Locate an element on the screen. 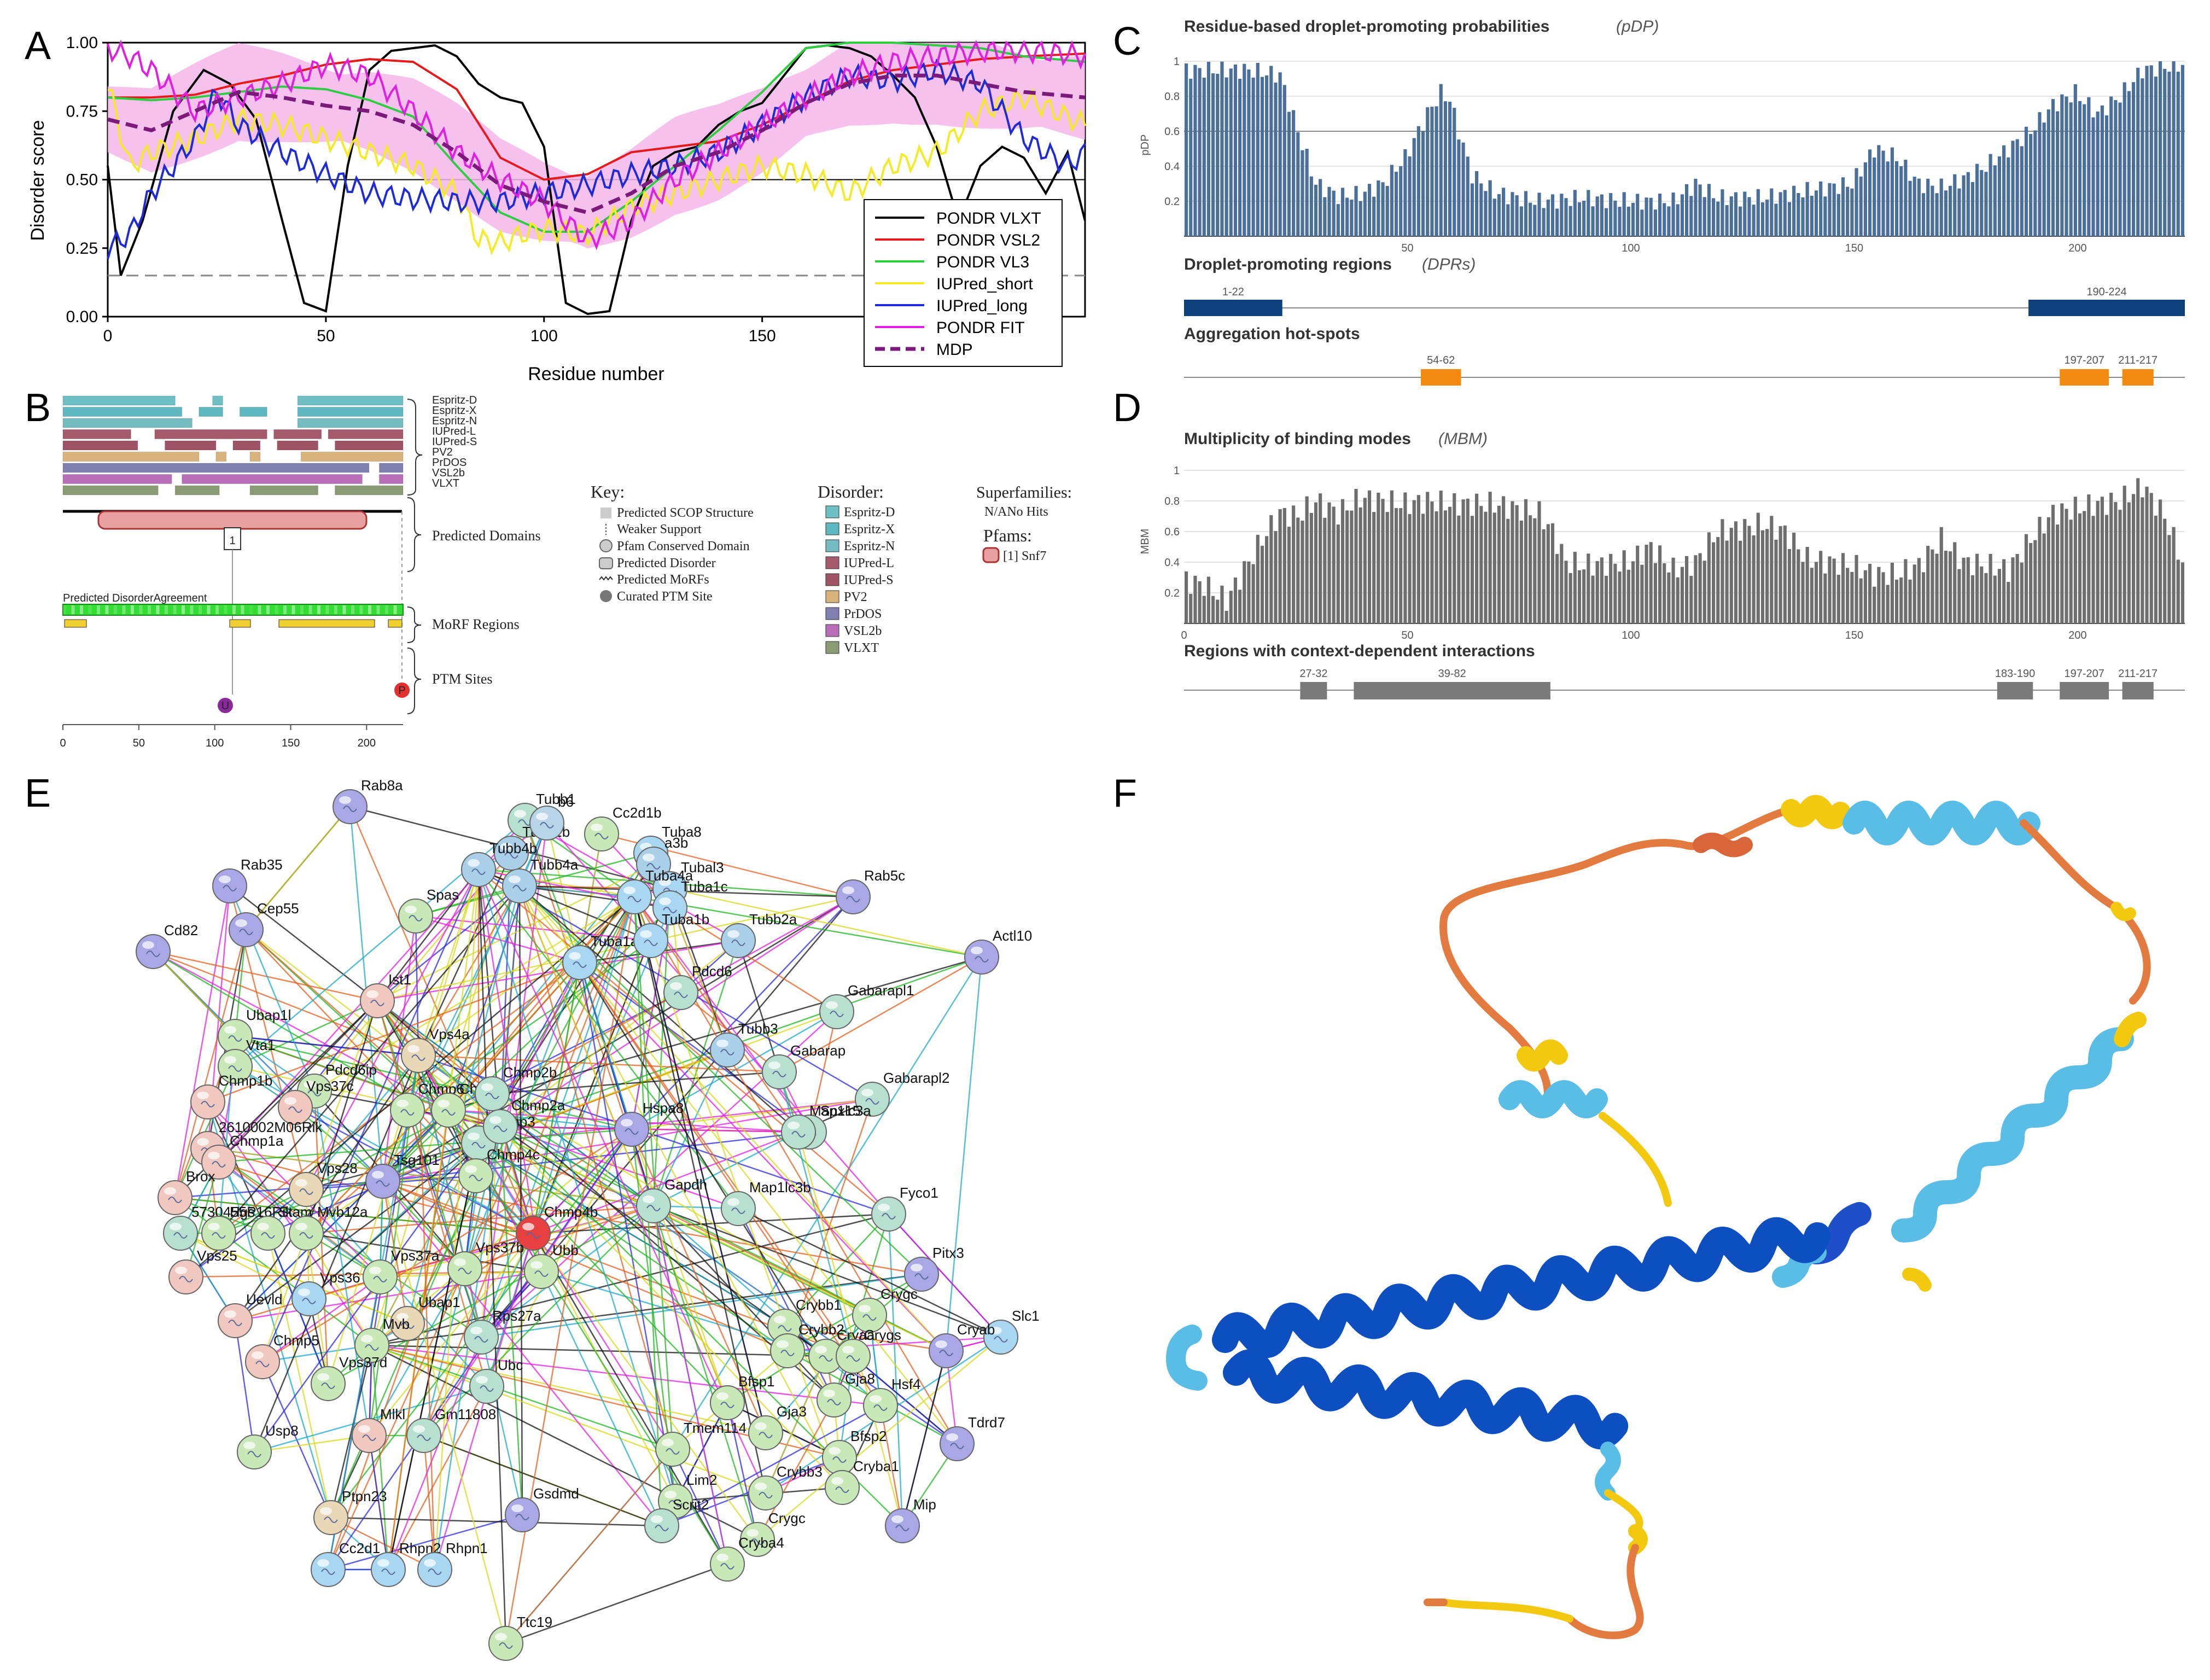  network-node: Gapdh is located at coordinates (672, 1199).